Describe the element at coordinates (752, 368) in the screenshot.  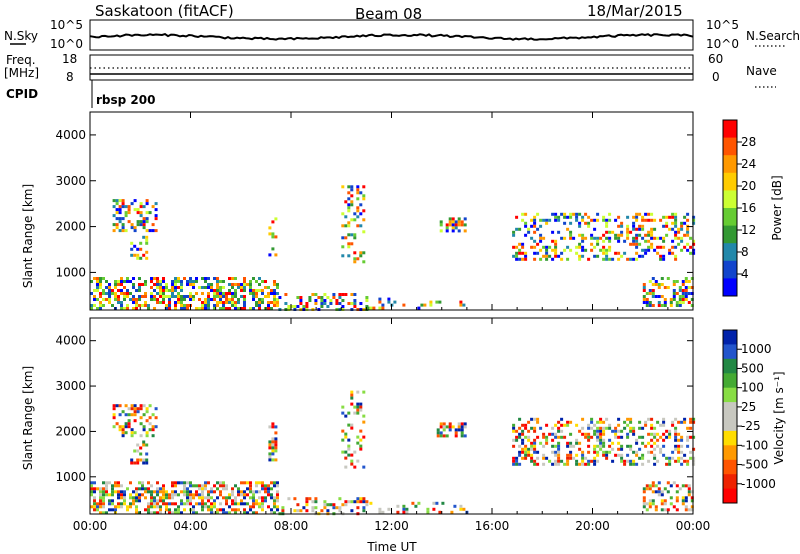
I see `velocity-colorbar-tick-label: 500` at that location.